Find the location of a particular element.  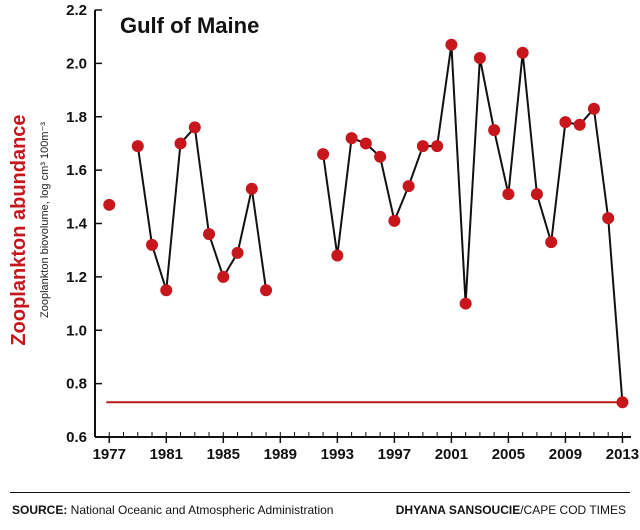

x-tick-label: 1985 is located at coordinates (223, 454).